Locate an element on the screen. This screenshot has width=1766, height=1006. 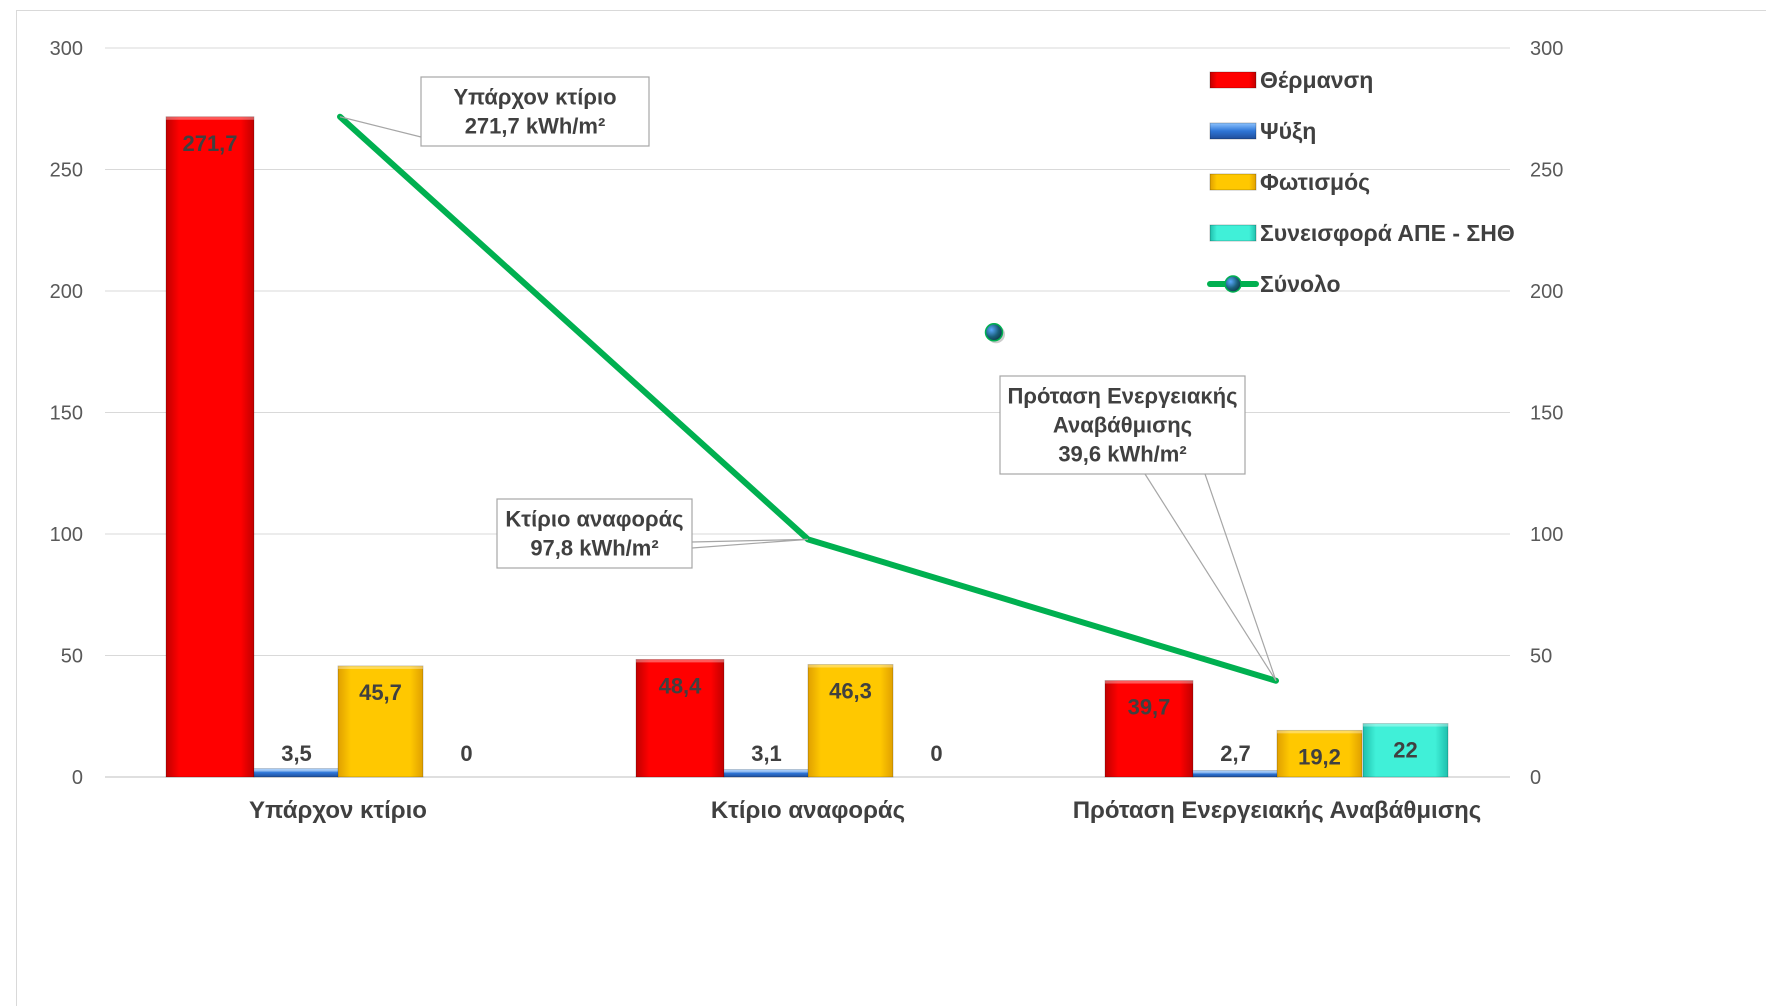
y-tick-label-200: 200 is located at coordinates (66, 292).